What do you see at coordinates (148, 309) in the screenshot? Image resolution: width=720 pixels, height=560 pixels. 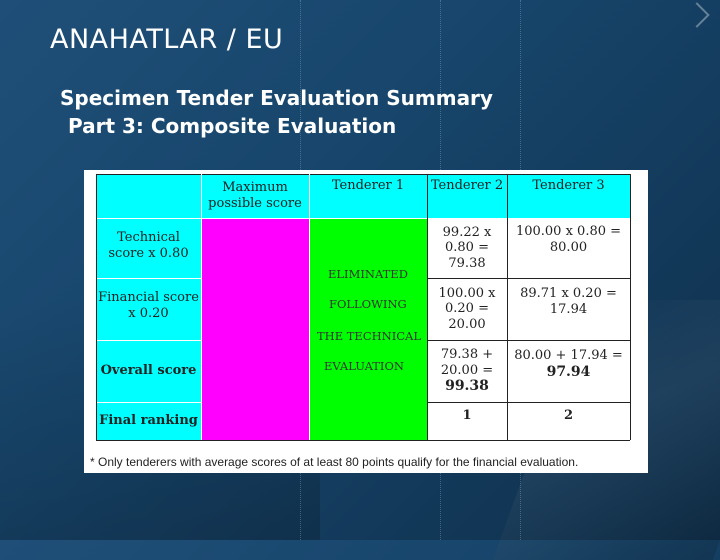 I see `row-label-financial: Financial score x 0.20` at bounding box center [148, 309].